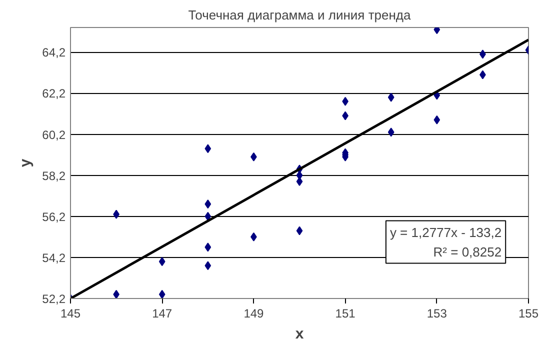  What do you see at coordinates (54, 53) in the screenshot?
I see `y-tick-label: 64,2` at bounding box center [54, 53].